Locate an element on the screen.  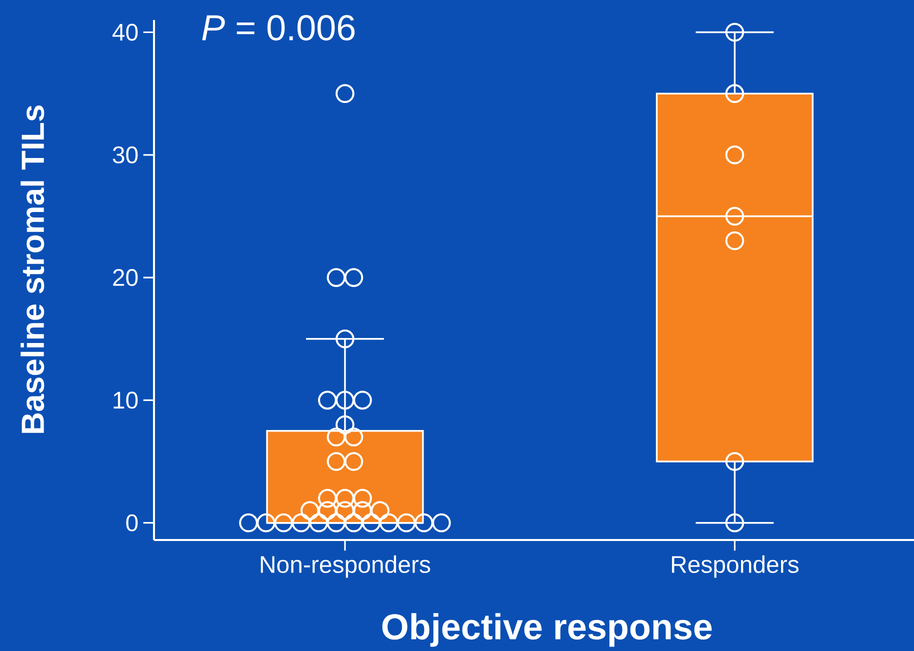
x-axis-title: Objective response is located at coordinates (547, 630).